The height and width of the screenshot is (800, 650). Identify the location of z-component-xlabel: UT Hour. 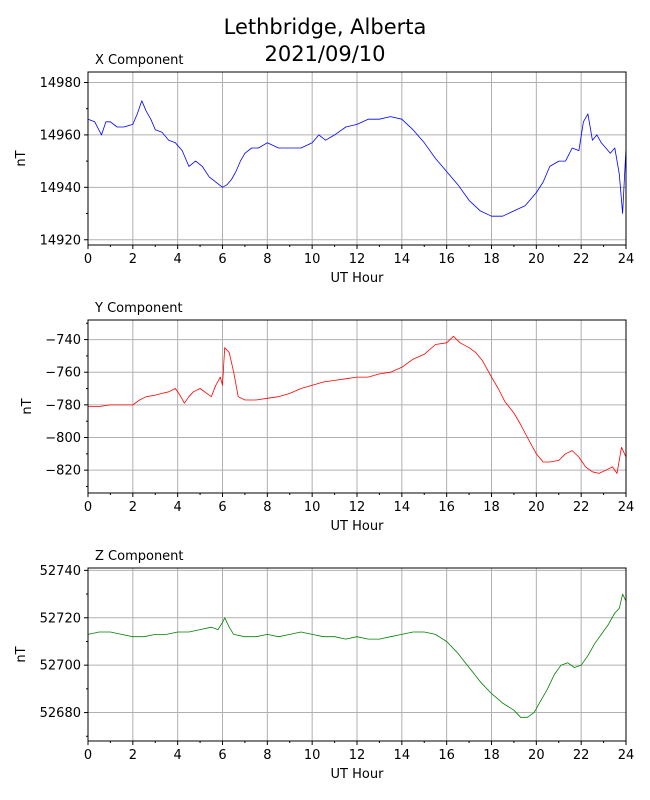
(358, 774).